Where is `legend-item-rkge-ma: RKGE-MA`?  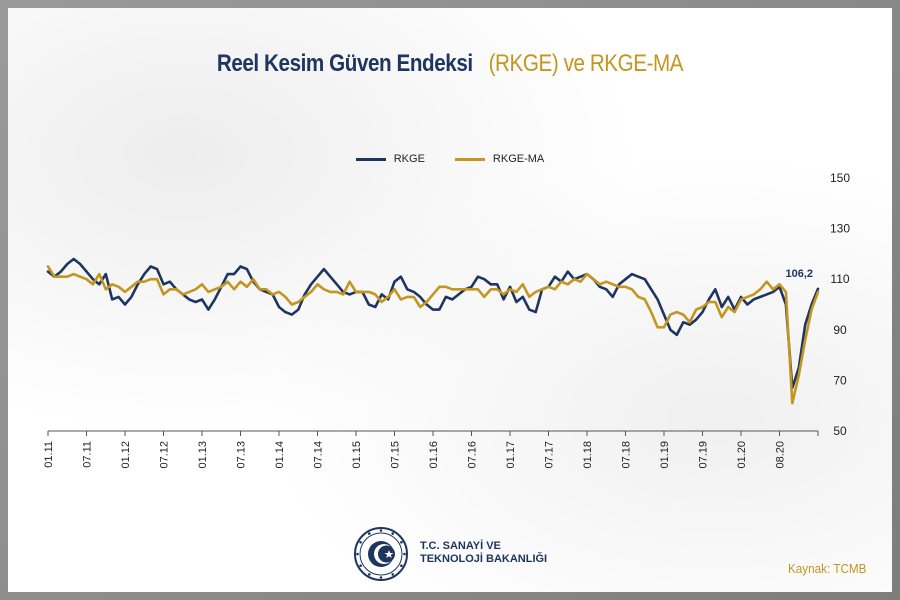 legend-item-rkge-ma: RKGE-MA is located at coordinates (499, 159).